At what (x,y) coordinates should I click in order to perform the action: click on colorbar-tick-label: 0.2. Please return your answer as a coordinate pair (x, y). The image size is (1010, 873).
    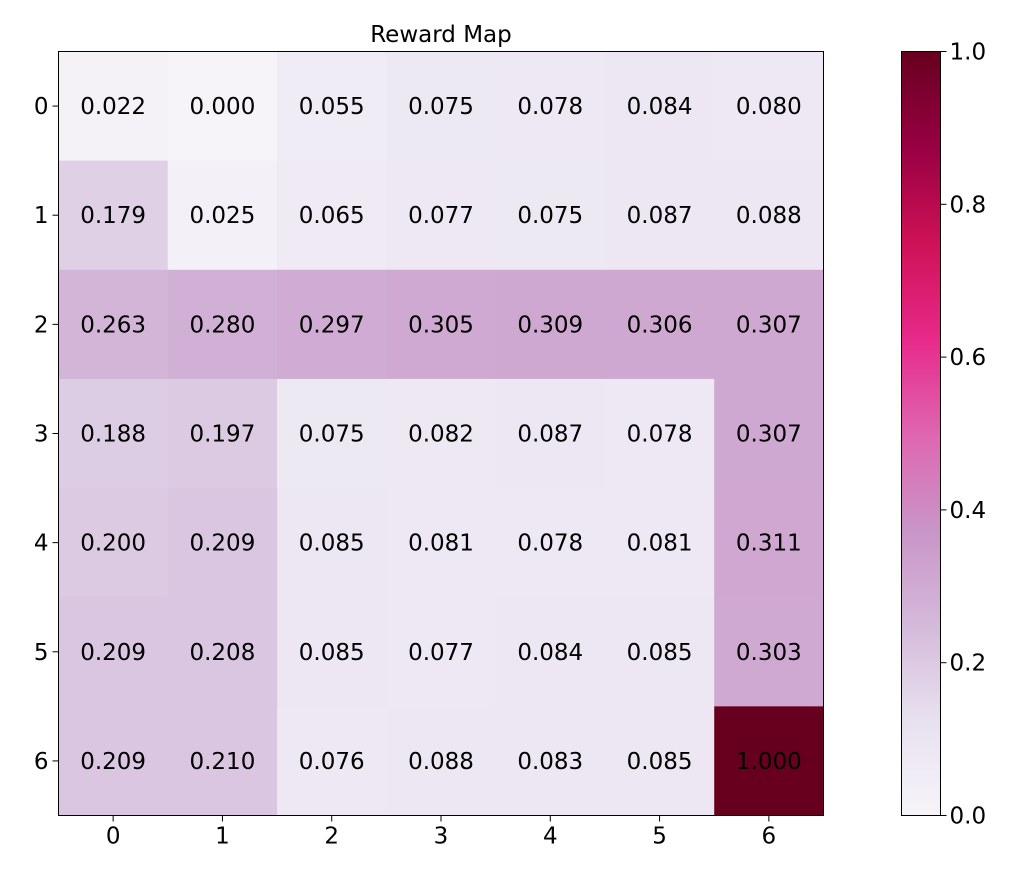
    Looking at the image, I should click on (968, 664).